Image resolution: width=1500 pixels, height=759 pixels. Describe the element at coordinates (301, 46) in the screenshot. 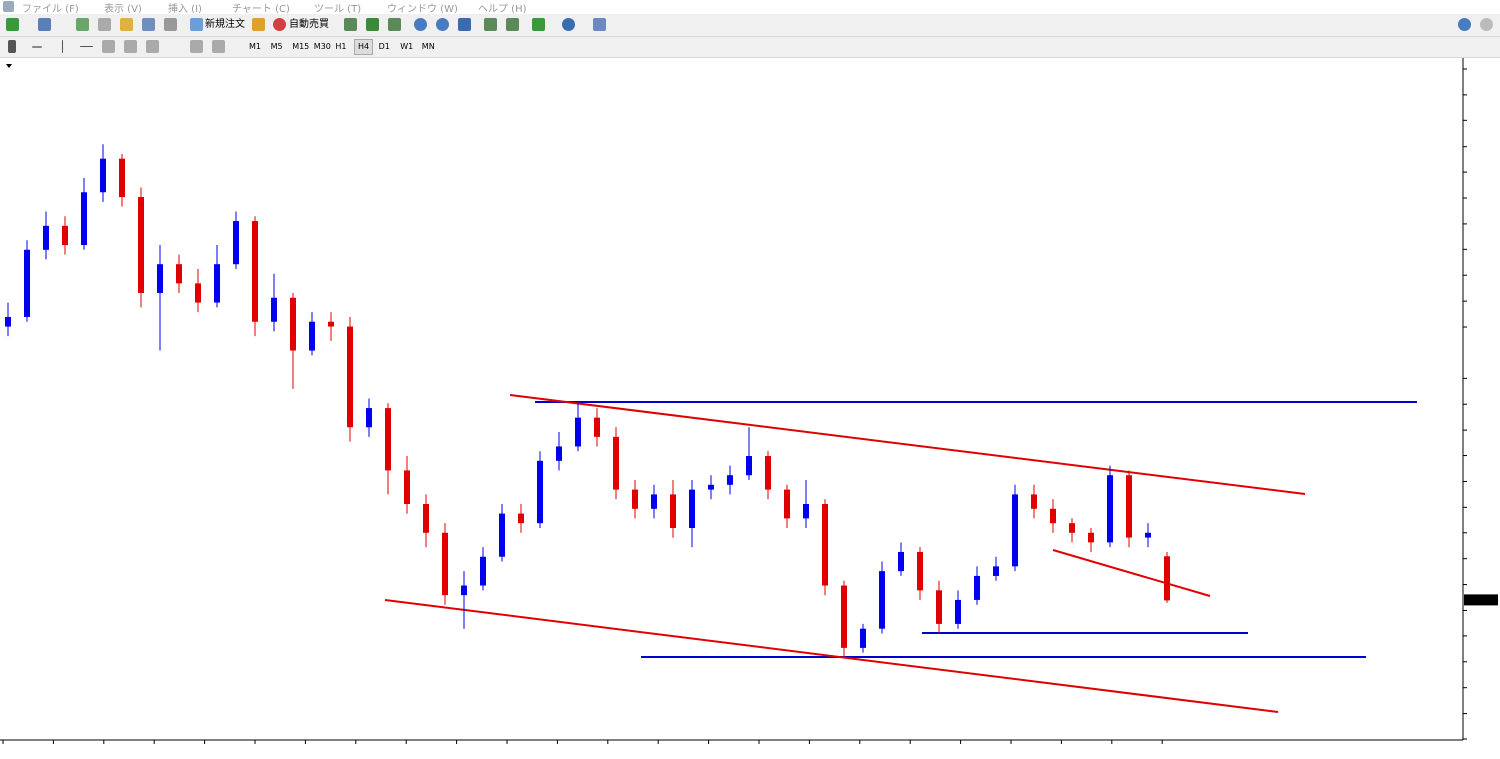

I see `timeframe-button: M15` at that location.